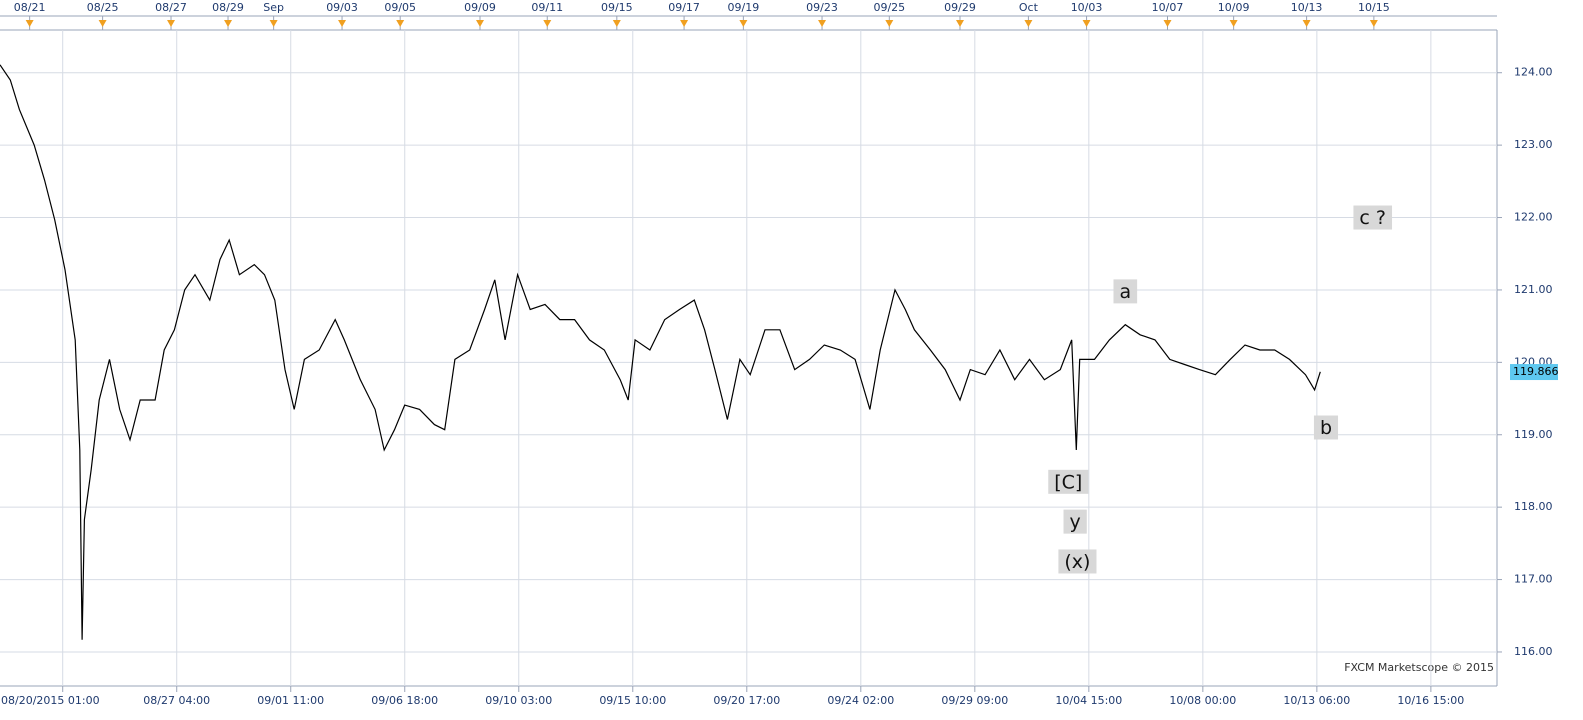  Describe the element at coordinates (822, 7) in the screenshot. I see `top-tick-label: 09/23` at that location.